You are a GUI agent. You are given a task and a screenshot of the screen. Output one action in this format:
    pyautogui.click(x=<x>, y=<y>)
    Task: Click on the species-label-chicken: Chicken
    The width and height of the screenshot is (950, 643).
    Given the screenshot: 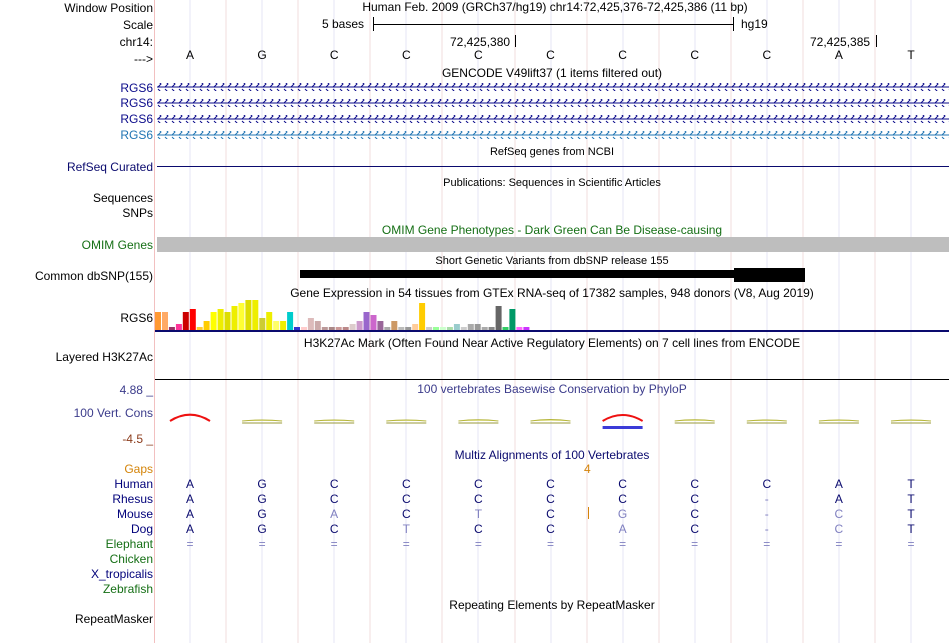 What is the action you would take?
    pyautogui.click(x=131, y=559)
    